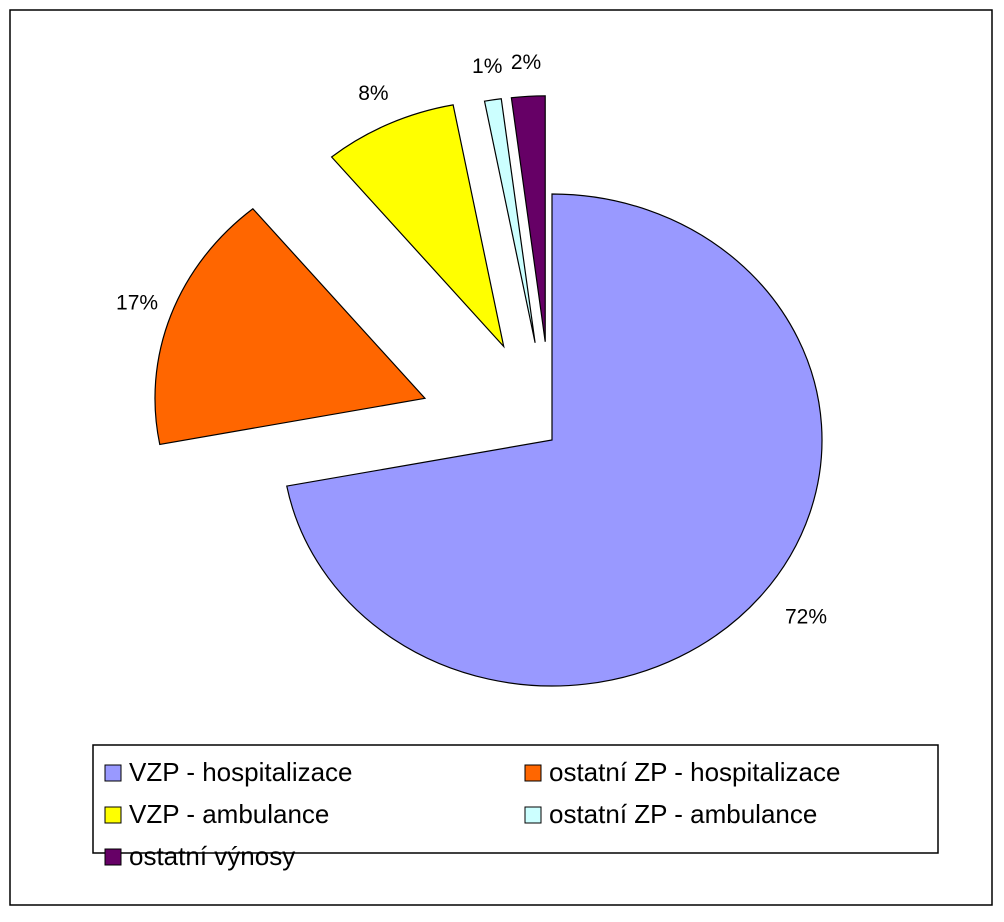 This screenshot has width=1004, height=922. I want to click on data-label: 17%, so click(137, 302).